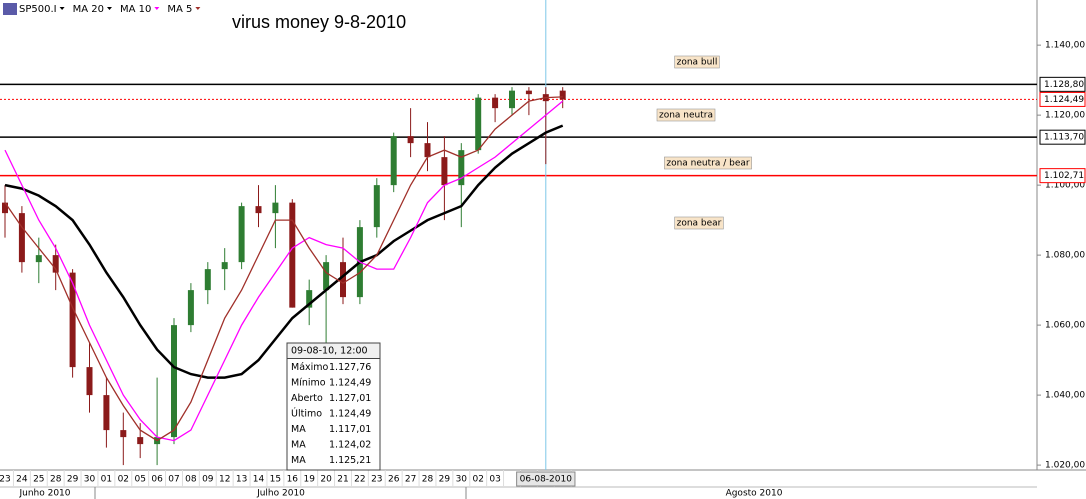 The height and width of the screenshot is (499, 1086). What do you see at coordinates (394, 480) in the screenshot?
I see `x-tick-label: 26` at bounding box center [394, 480].